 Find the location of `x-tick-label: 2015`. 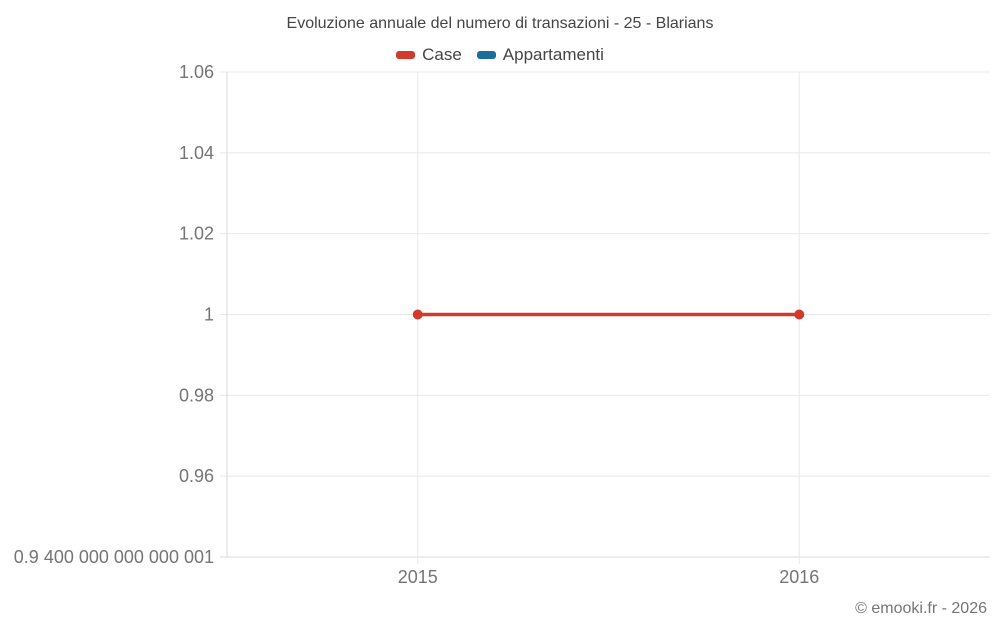

x-tick-label: 2015 is located at coordinates (418, 577).